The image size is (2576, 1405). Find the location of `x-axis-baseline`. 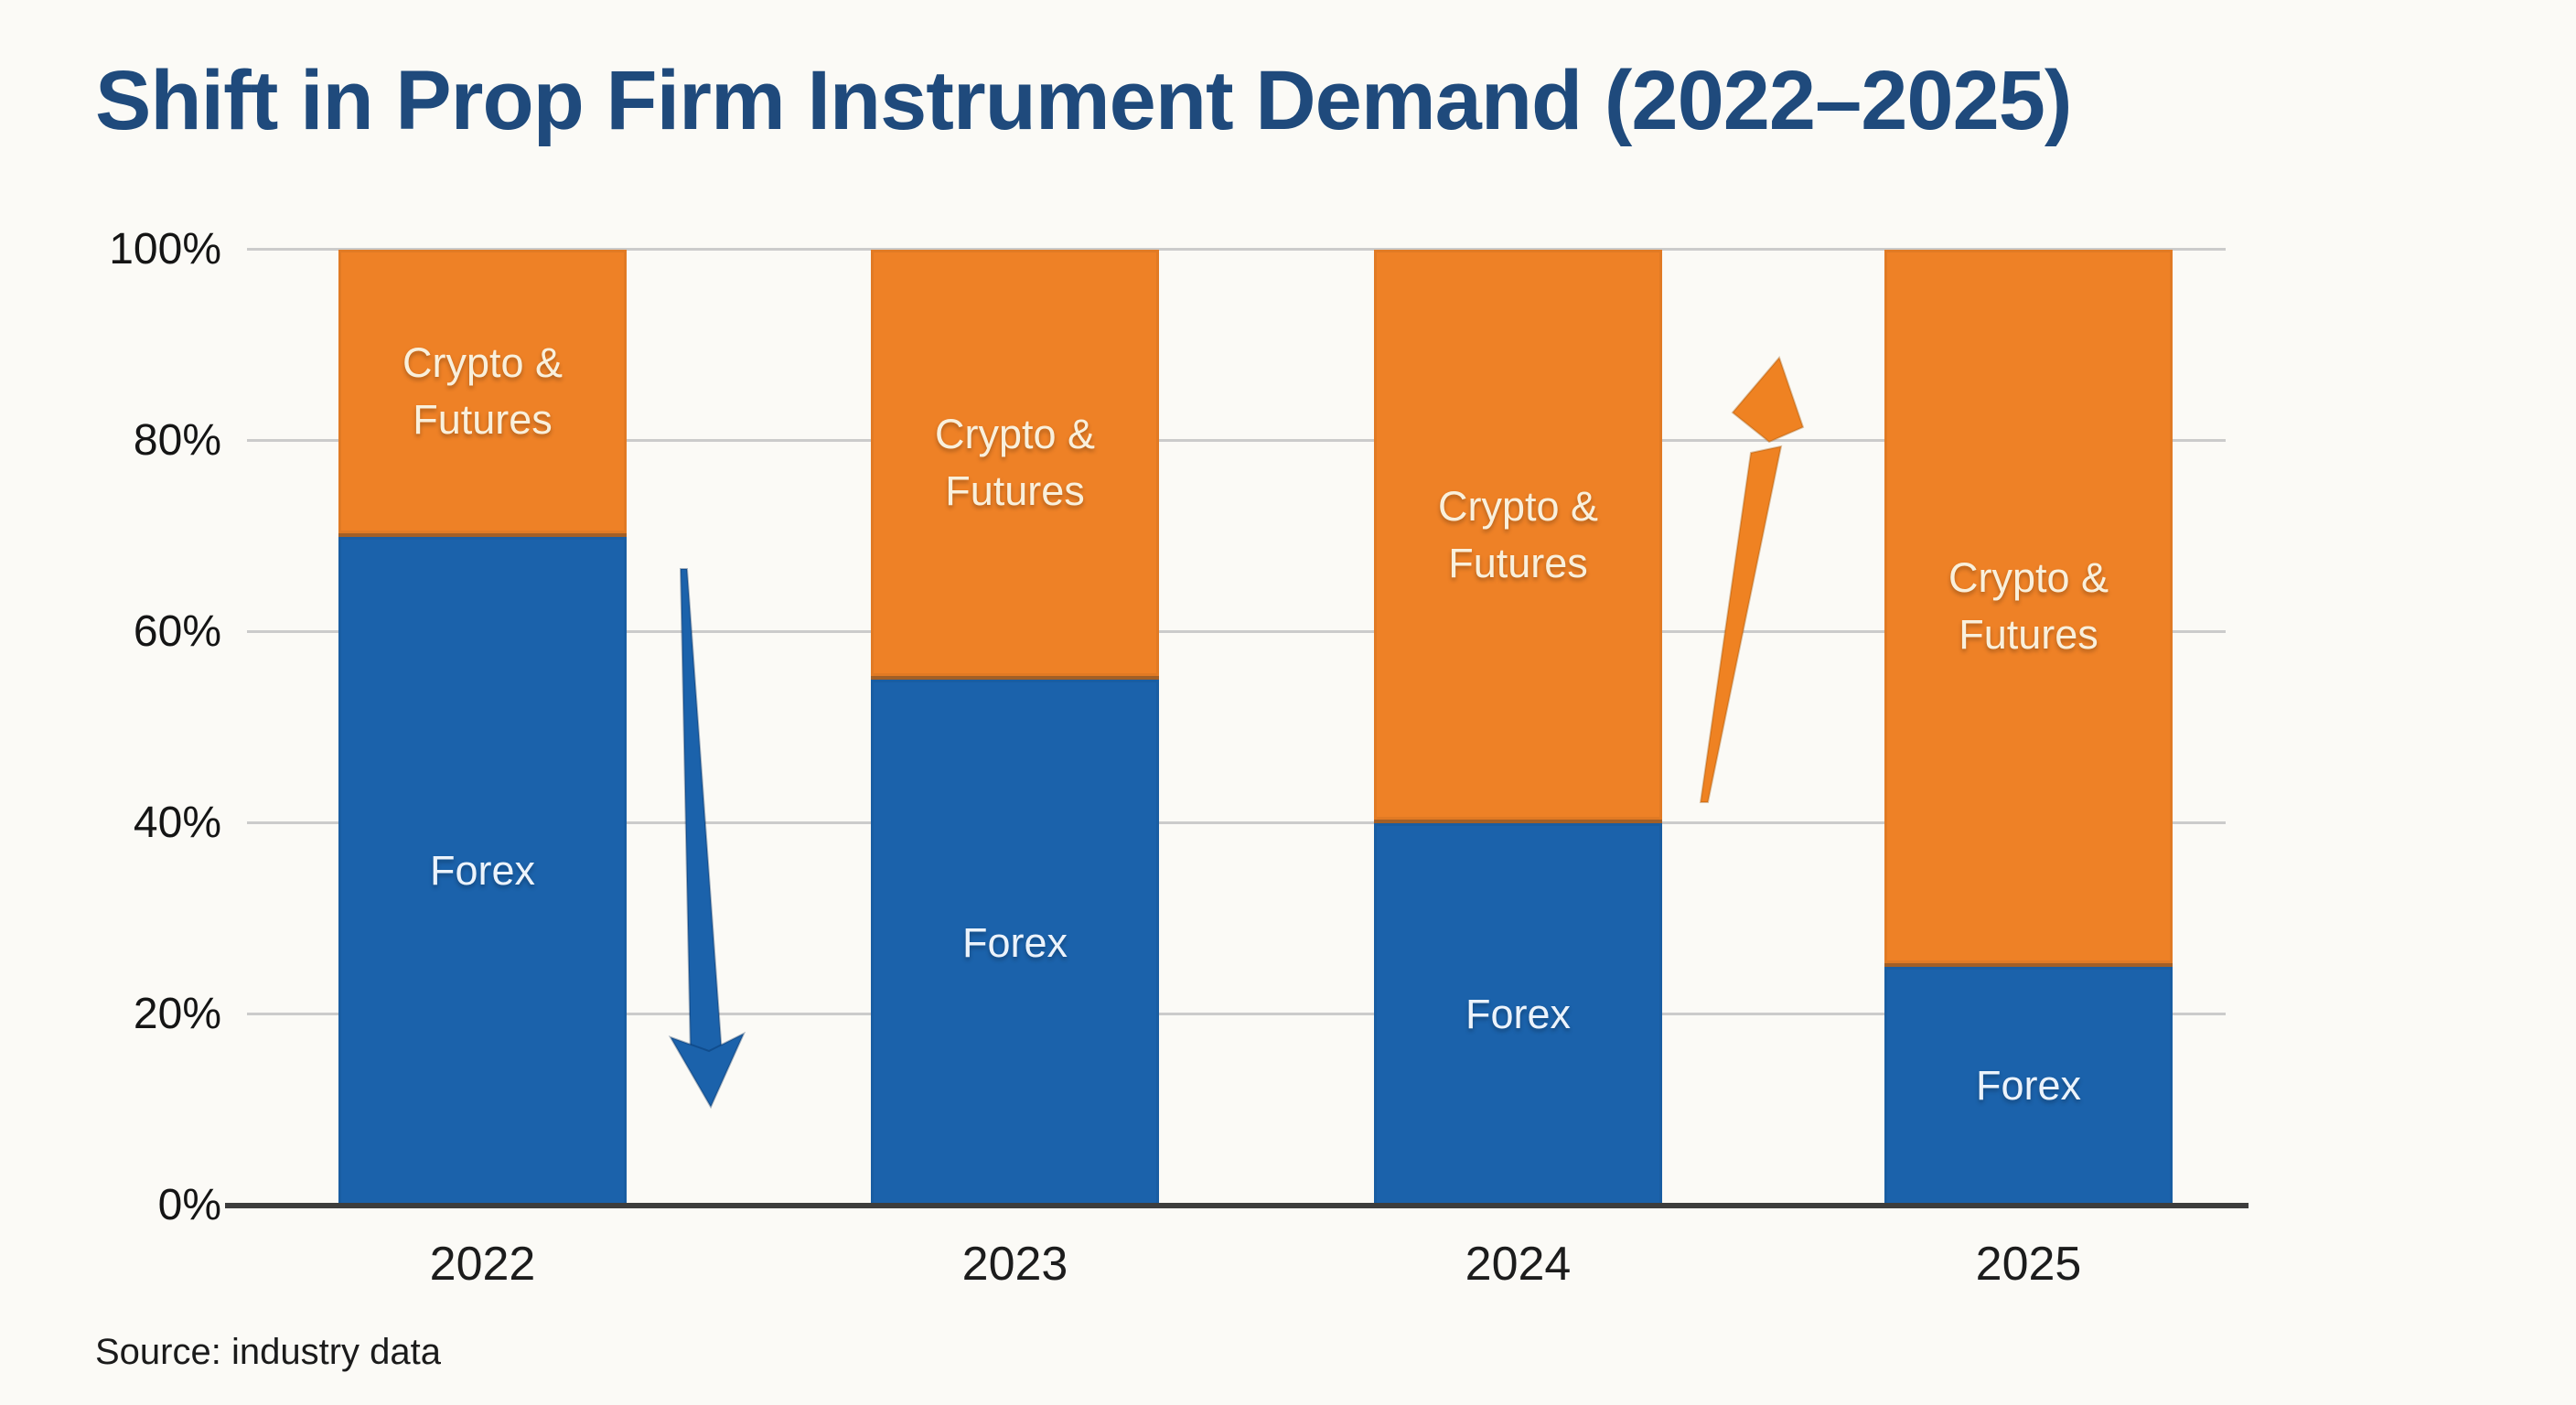

x-axis-baseline is located at coordinates (1237, 1206).